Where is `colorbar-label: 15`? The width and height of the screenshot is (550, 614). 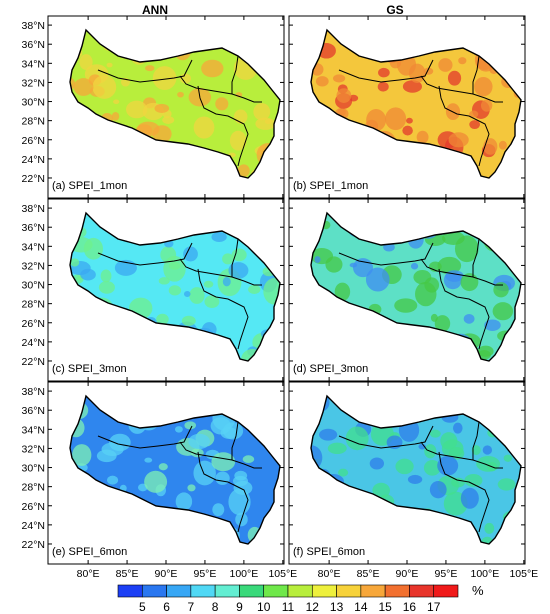
colorbar-label: 15 is located at coordinates (385, 607).